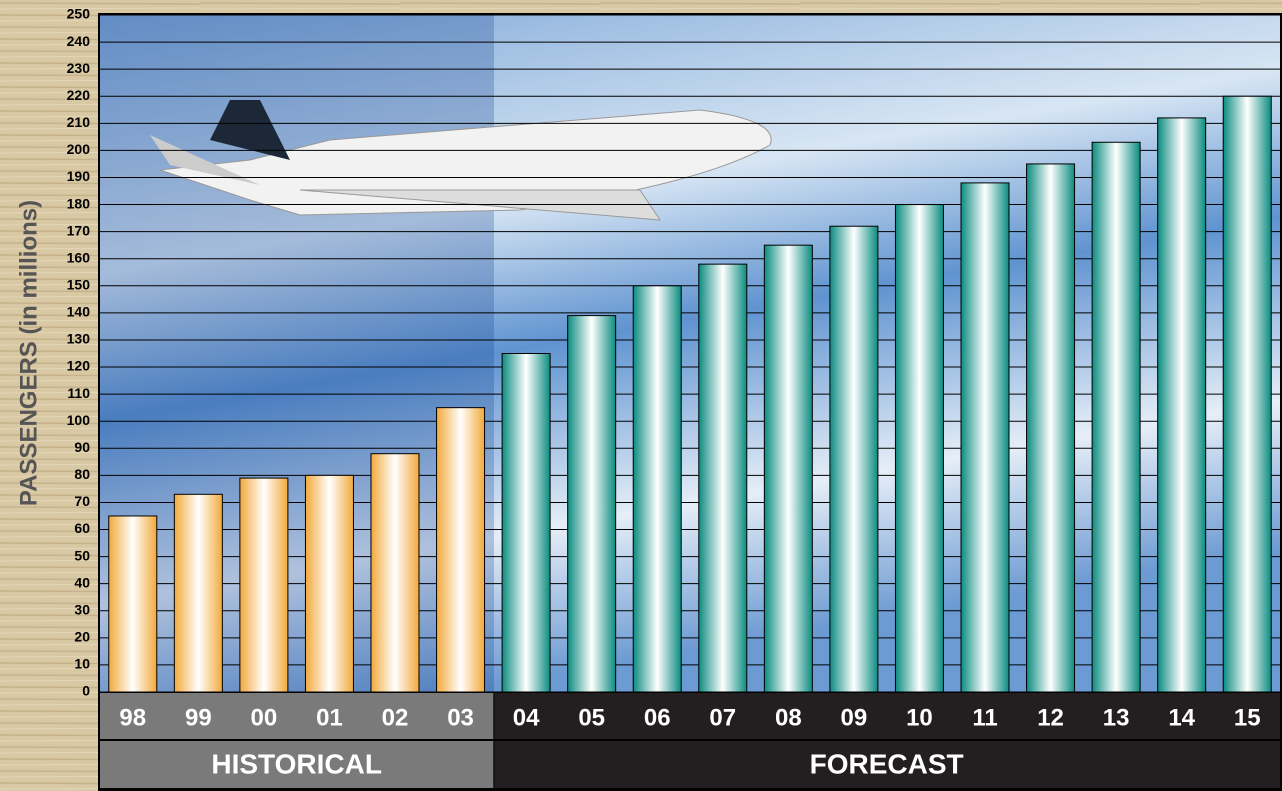 This screenshot has width=1282, height=791. Describe the element at coordinates (1247, 717) in the screenshot. I see `x-tick-label: 15` at that location.